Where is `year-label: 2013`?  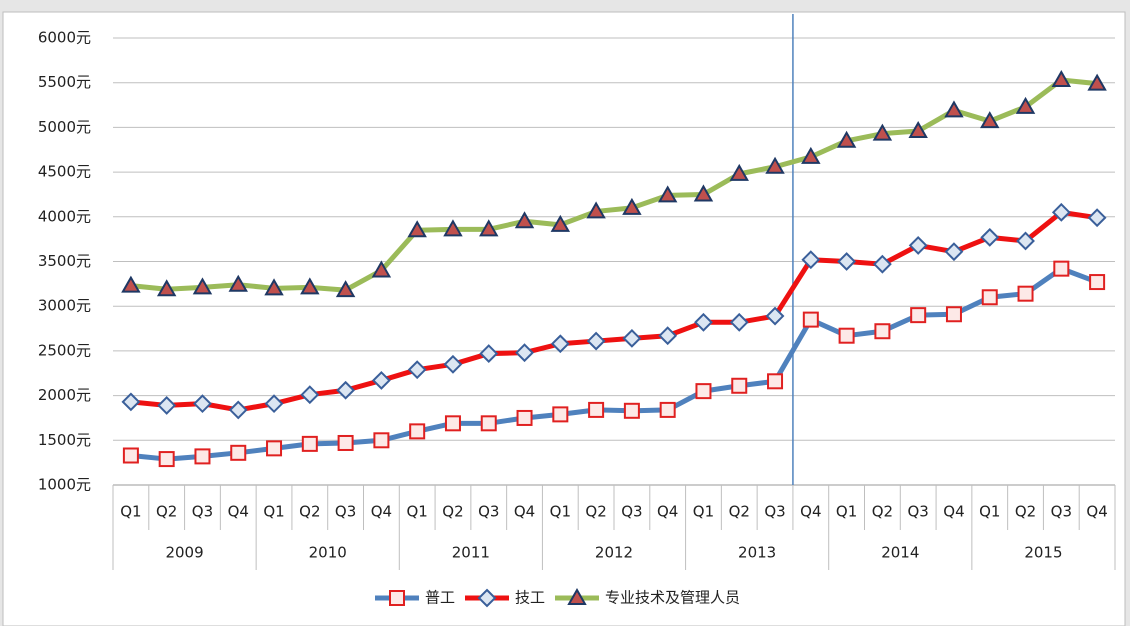 year-label: 2013 is located at coordinates (757, 553).